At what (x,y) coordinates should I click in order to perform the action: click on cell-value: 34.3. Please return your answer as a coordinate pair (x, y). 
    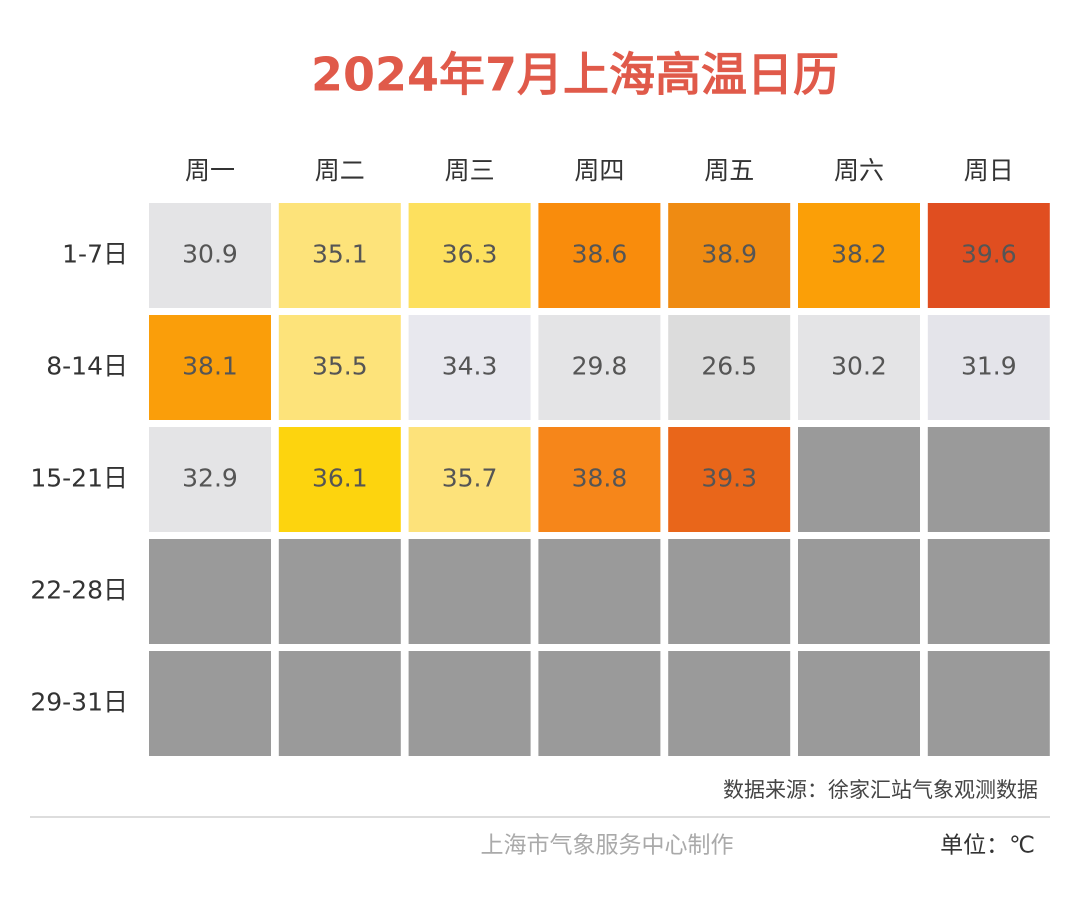
    Looking at the image, I should click on (470, 366).